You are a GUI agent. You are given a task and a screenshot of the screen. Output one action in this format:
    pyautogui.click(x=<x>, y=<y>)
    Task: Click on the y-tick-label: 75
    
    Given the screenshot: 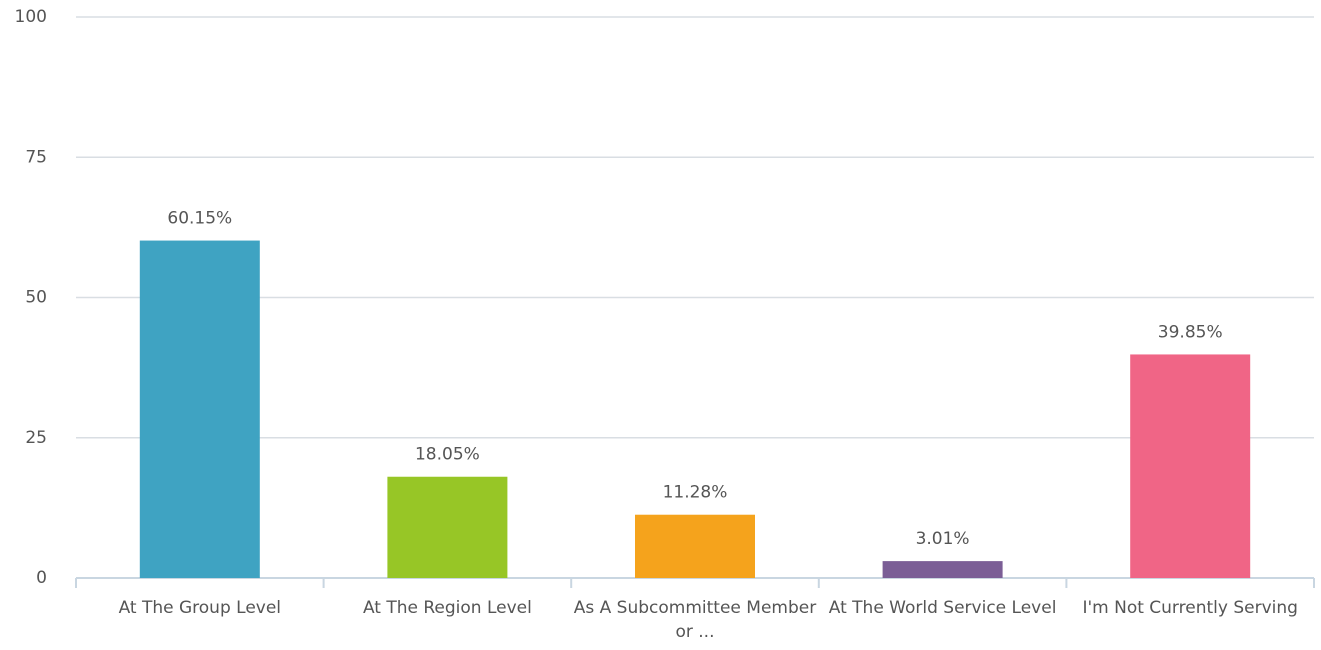 What is the action you would take?
    pyautogui.click(x=36, y=157)
    